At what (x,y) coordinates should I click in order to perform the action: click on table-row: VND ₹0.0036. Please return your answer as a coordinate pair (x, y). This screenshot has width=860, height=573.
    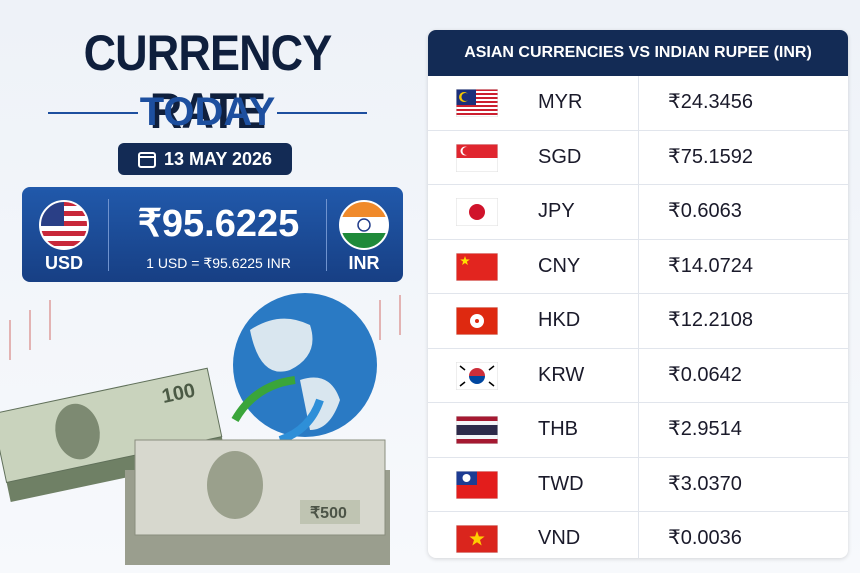
    Looking at the image, I should click on (638, 535).